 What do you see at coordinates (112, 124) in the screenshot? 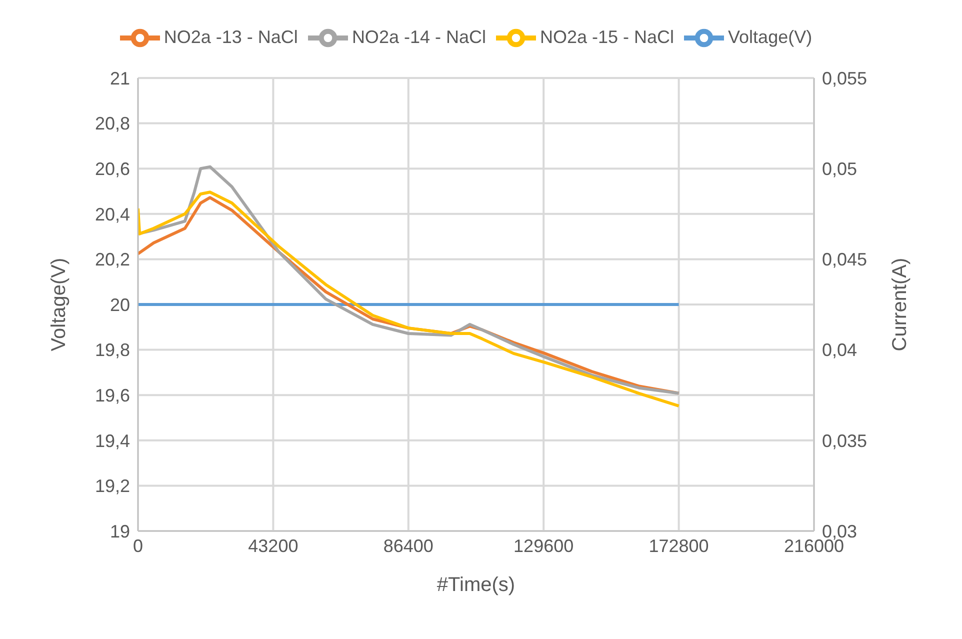
I see `y-tick-label: 20,8` at bounding box center [112, 124].